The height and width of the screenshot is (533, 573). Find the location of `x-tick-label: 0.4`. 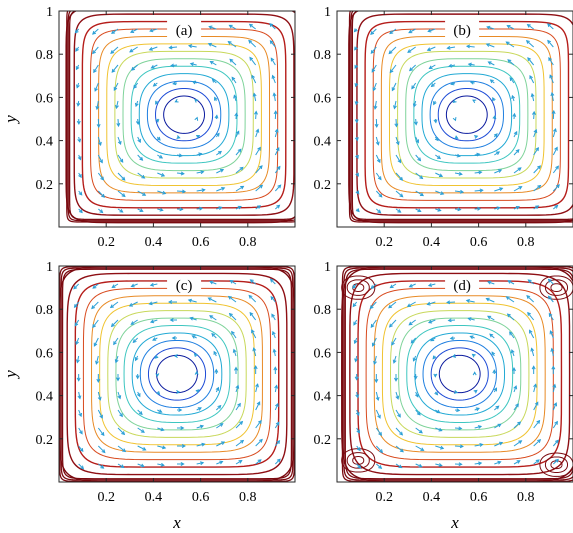

x-tick-label: 0.4 is located at coordinates (432, 242).